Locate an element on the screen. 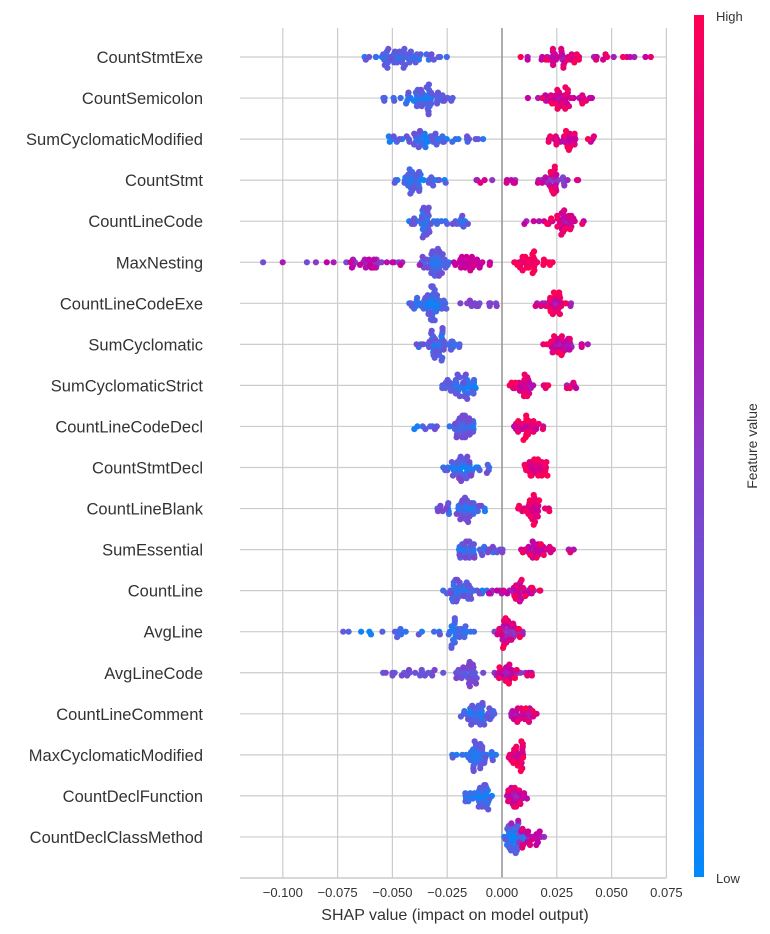 This screenshot has height=934, width=770. feature-label: CountDeclClassMethod is located at coordinates (116, 838).